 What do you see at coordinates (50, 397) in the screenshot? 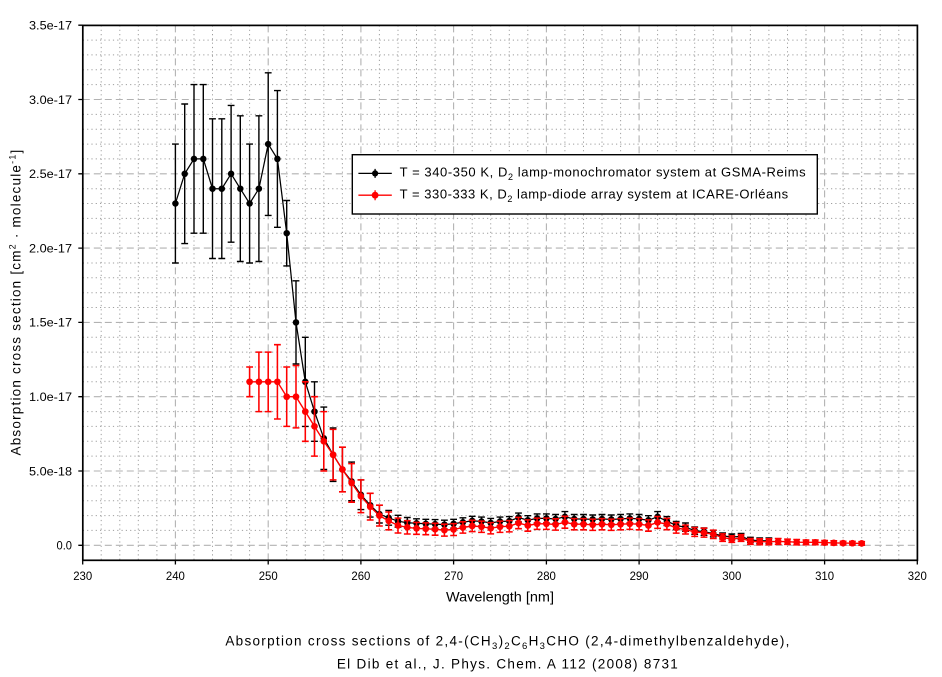
I see `svg-text: 1.0e-17` at bounding box center [50, 397].